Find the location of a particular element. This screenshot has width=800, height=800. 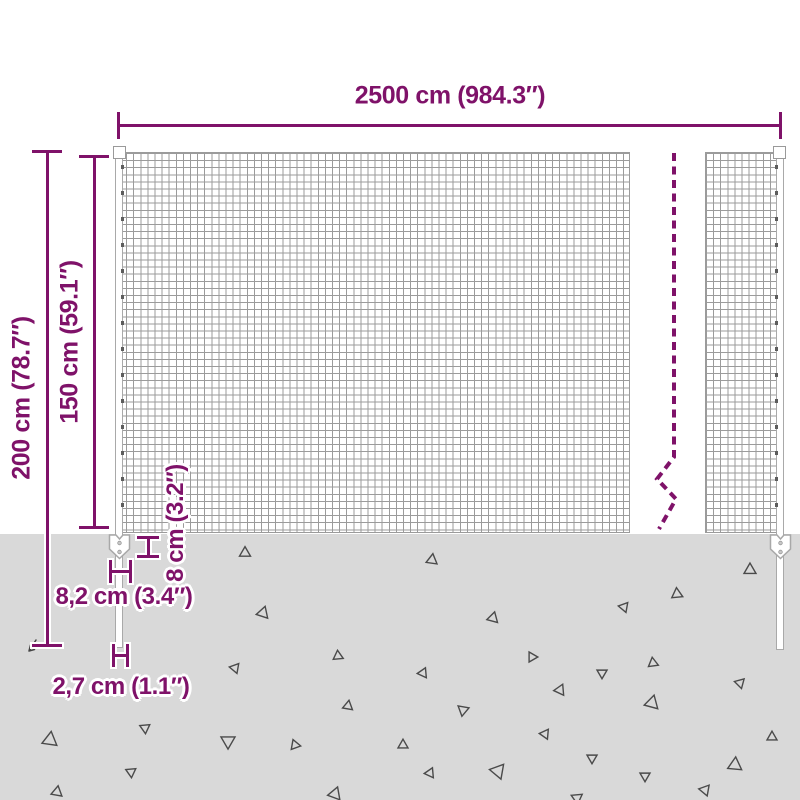

fence-width-label: 2500 cm (984.3″) is located at coordinates (450, 95).